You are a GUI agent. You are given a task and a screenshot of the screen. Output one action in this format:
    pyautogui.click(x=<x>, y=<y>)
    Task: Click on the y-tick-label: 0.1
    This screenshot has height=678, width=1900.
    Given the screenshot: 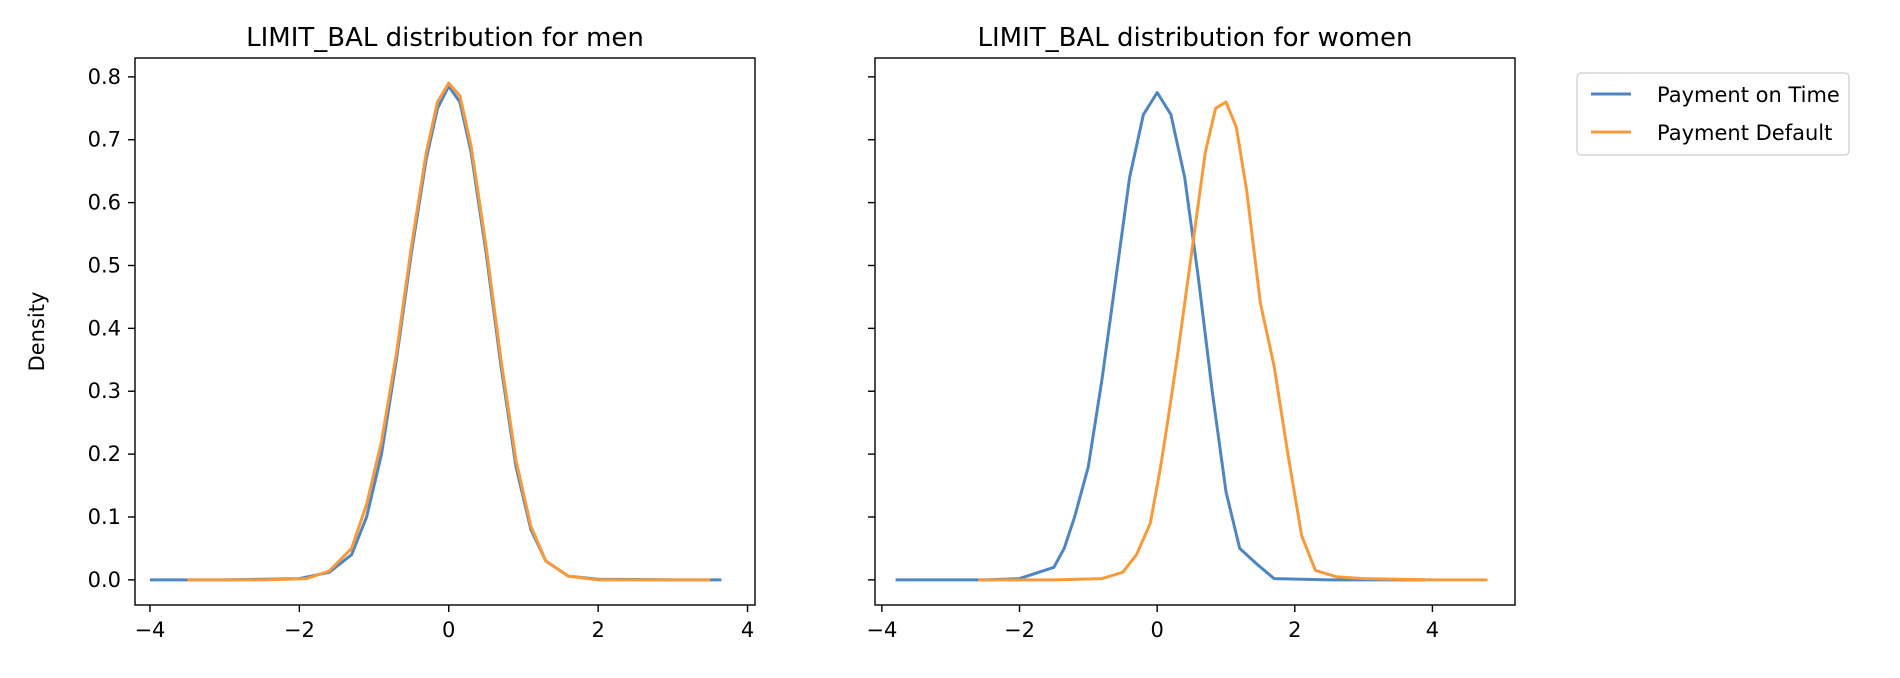 What is the action you would take?
    pyautogui.click(x=104, y=517)
    